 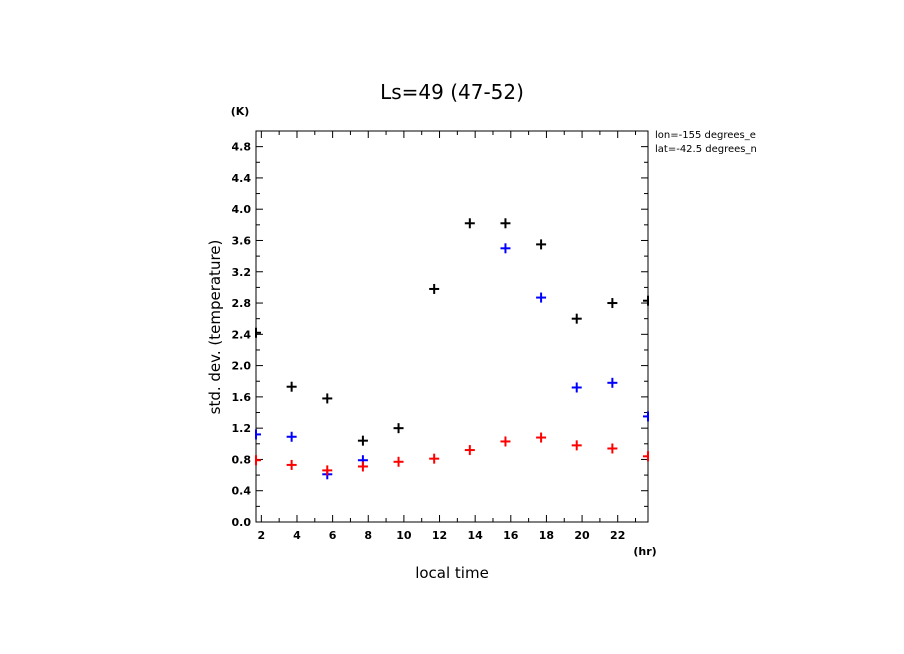 I want to click on chart-title: Ls=49 (47-52), so click(x=452, y=92).